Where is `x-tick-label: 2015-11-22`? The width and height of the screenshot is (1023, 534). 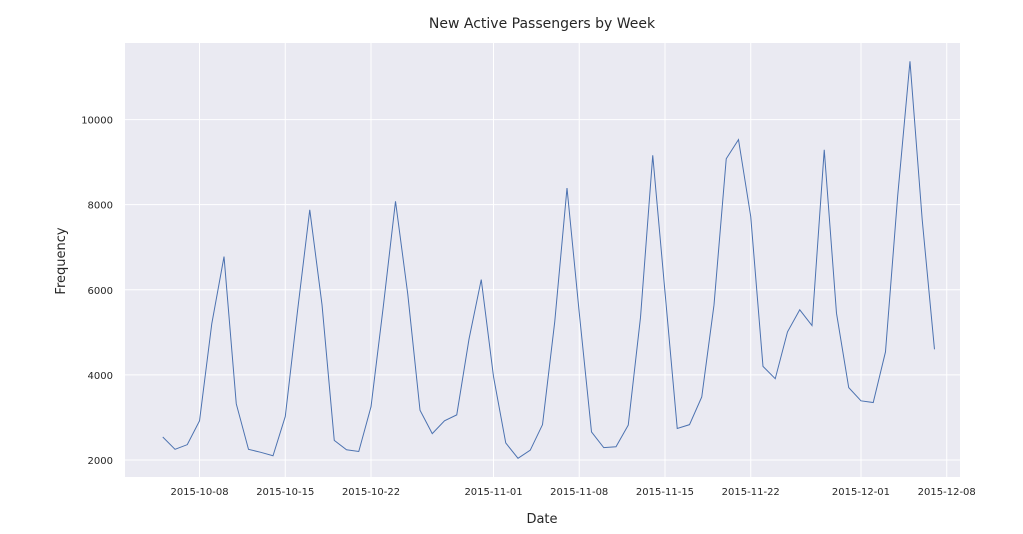 x-tick-label: 2015-11-22 is located at coordinates (751, 492).